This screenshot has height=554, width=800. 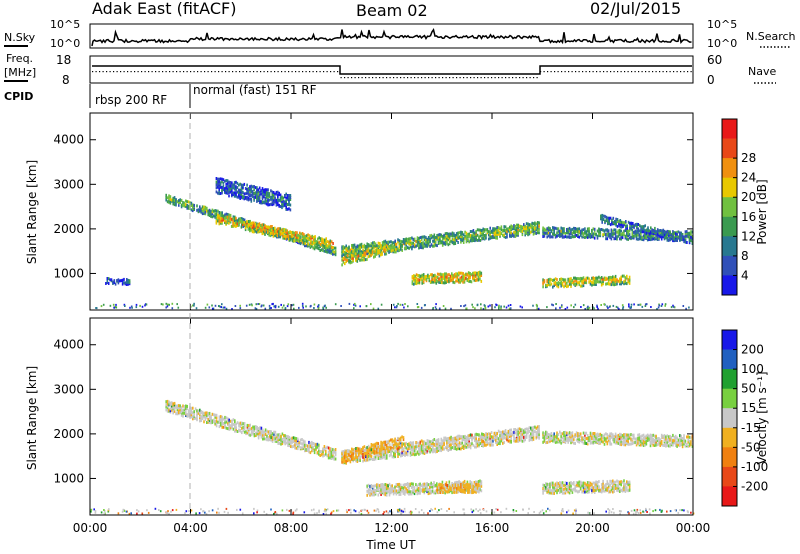 I want to click on y-tick-label: 4000, so click(x=68, y=140).